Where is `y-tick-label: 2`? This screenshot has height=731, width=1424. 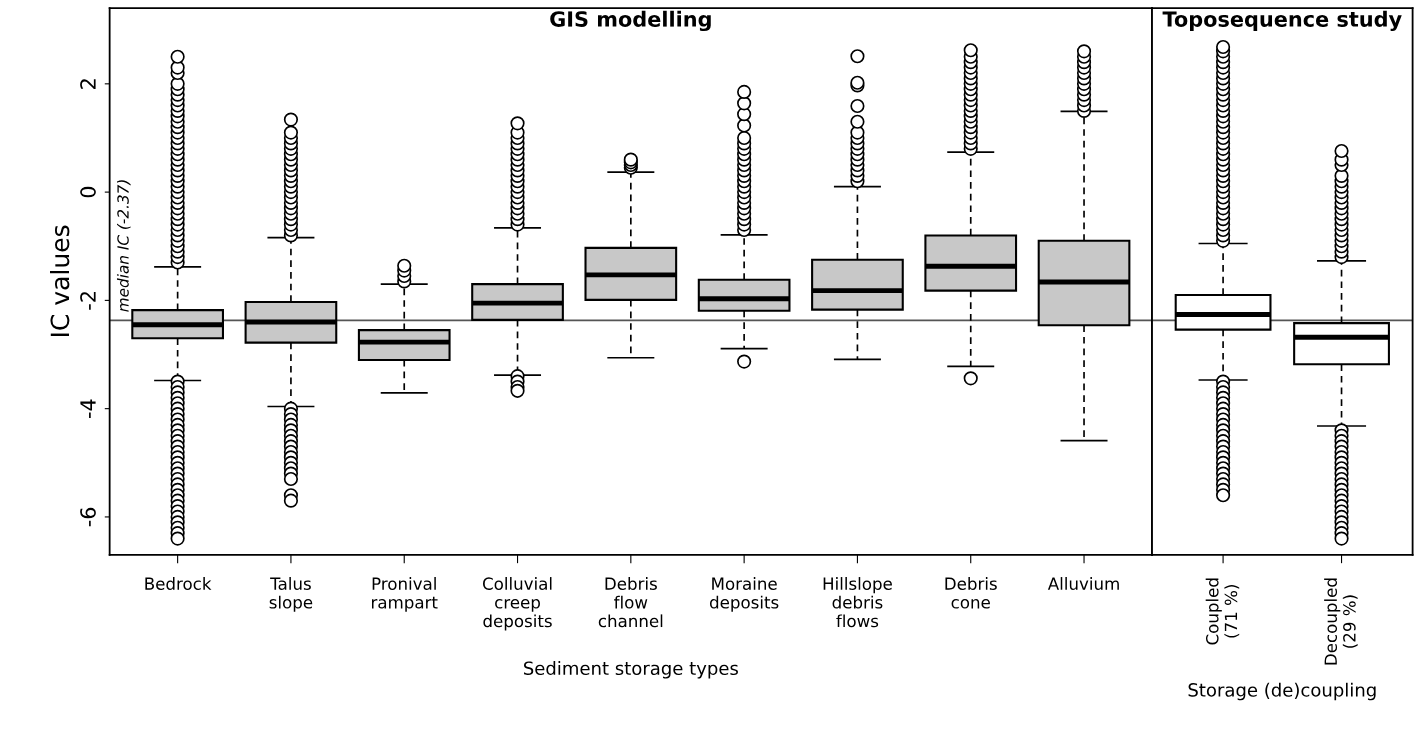
y-tick-label: 2 is located at coordinates (88, 84).